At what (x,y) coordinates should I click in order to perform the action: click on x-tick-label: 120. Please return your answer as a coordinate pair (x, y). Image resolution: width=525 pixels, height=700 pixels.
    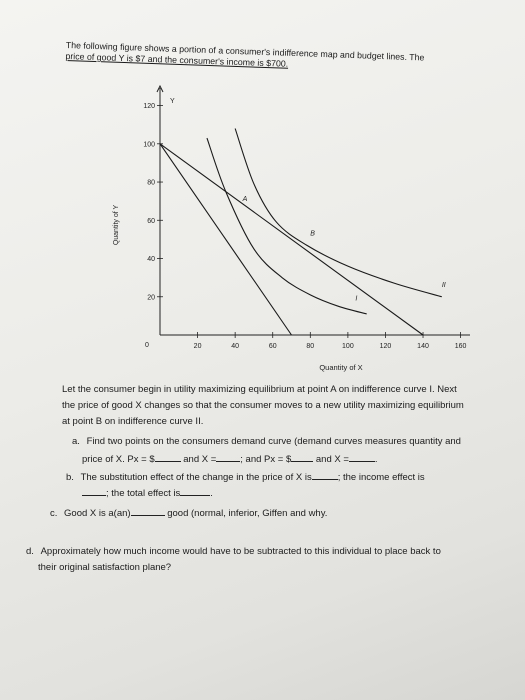
    Looking at the image, I should click on (386, 346).